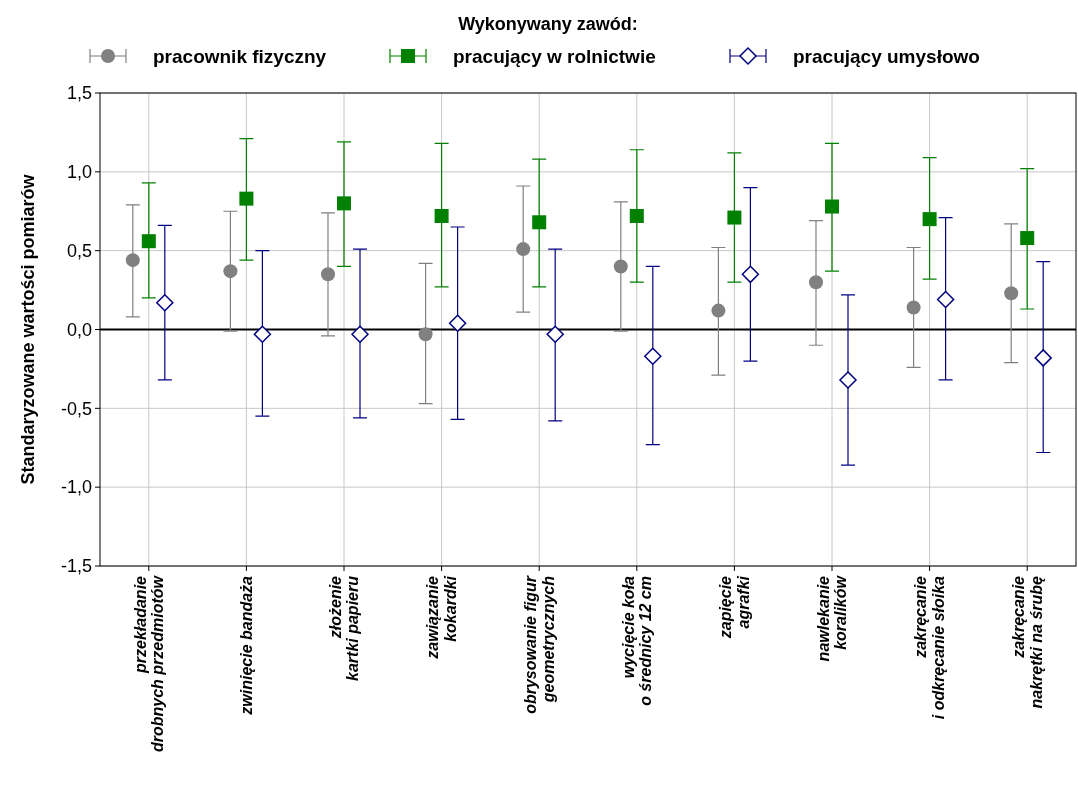  Describe the element at coordinates (76, 487) in the screenshot. I see `y-tick-label: -1,0` at that location.